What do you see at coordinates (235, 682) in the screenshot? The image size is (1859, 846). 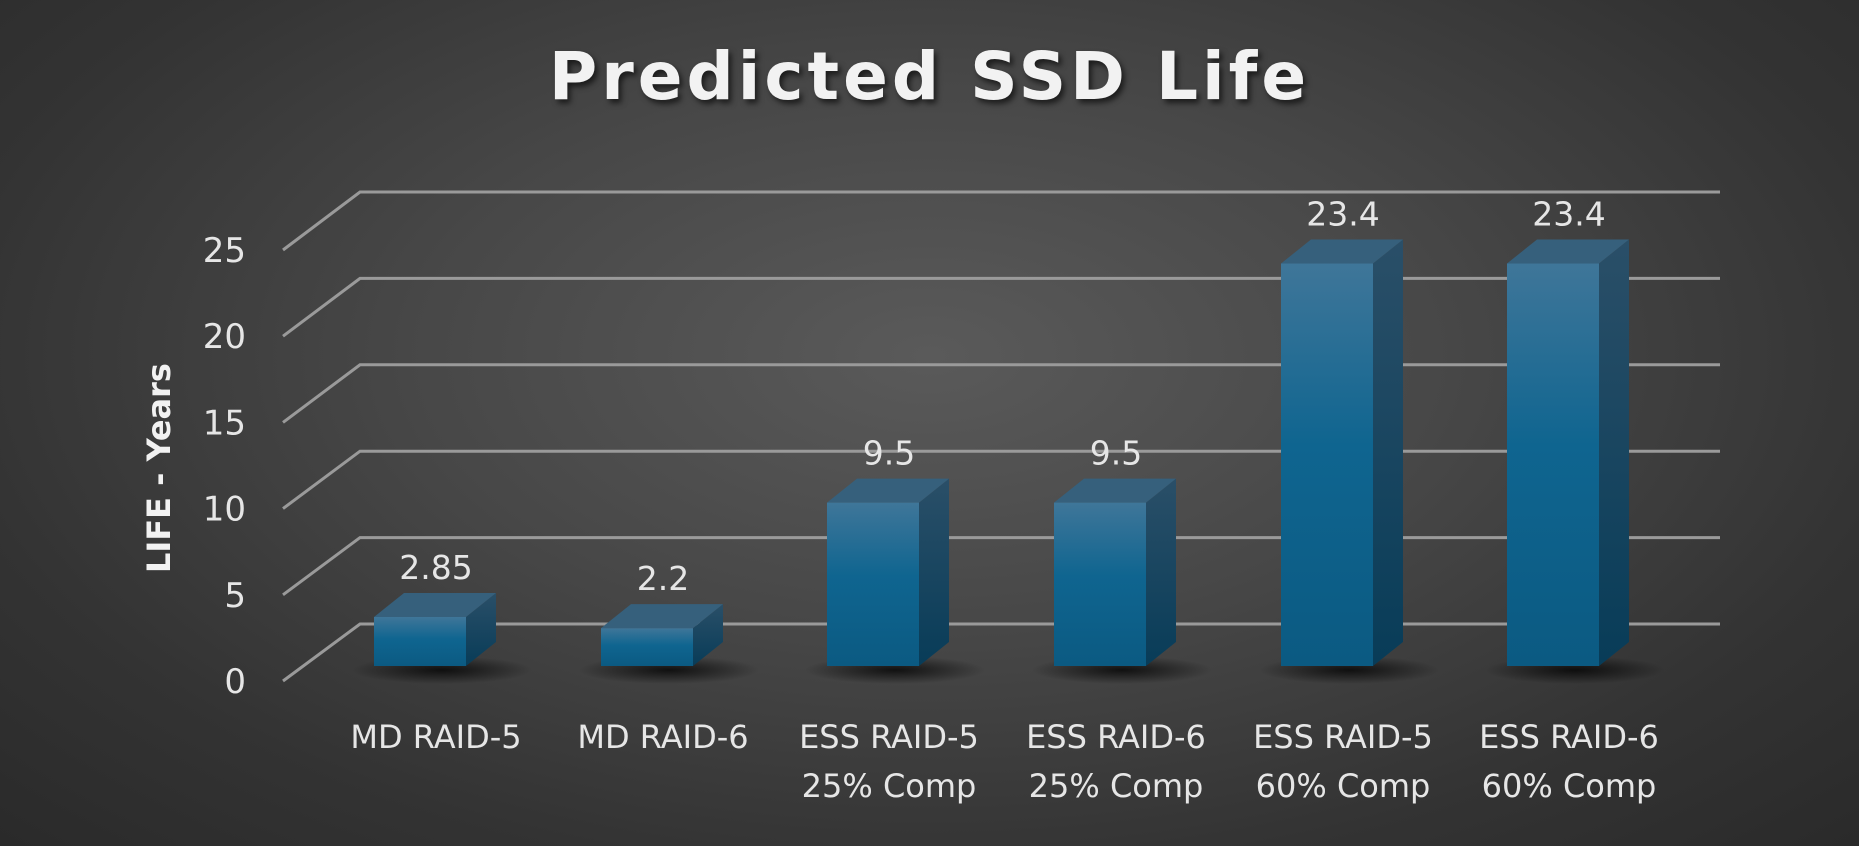 I see `y-tick-label: 0` at bounding box center [235, 682].